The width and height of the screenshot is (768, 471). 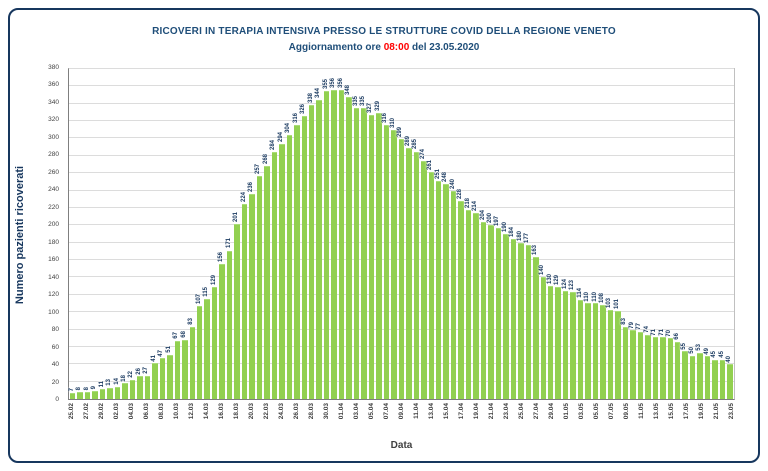 What do you see at coordinates (363, 101) in the screenshot?
I see `bar-value-label: 335` at bounding box center [363, 101].